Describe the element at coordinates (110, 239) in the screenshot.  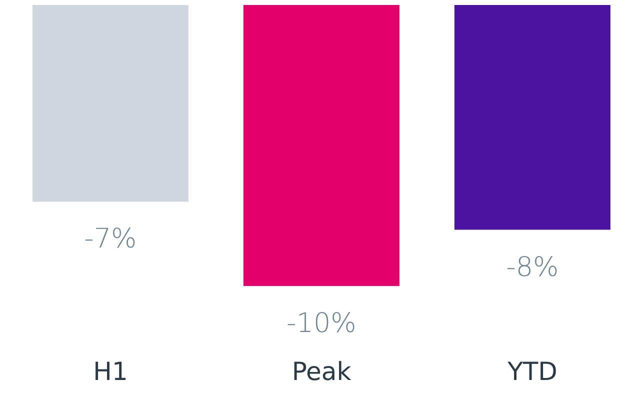
I see `data-label: -7%` at that location.